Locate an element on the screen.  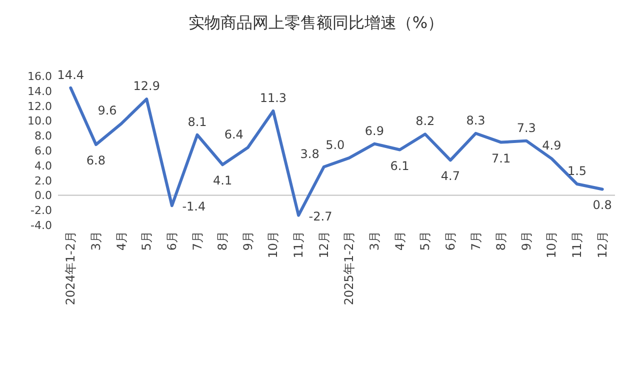
x-tick-label: 2025年1-2月 is located at coordinates (349, 268).